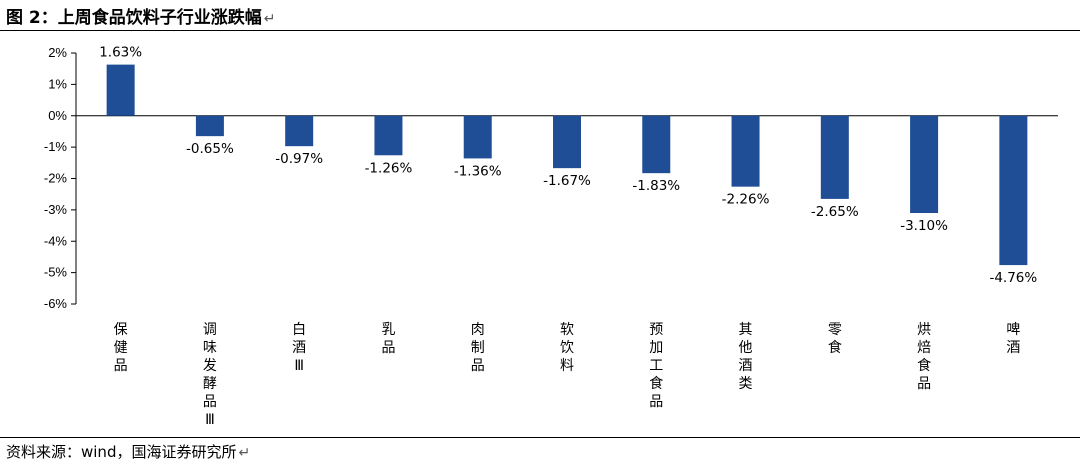 The height and width of the screenshot is (467, 1080). I want to click on x-tick-label-char: 味, so click(210, 348).